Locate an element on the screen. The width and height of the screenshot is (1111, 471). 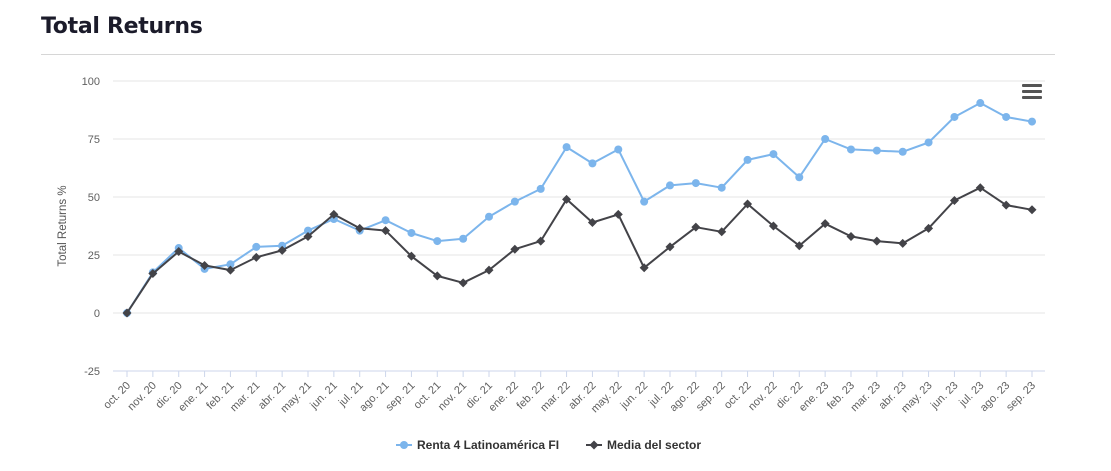
y-axis: 100 75 50 25 0 -25 is located at coordinates (91, 227).